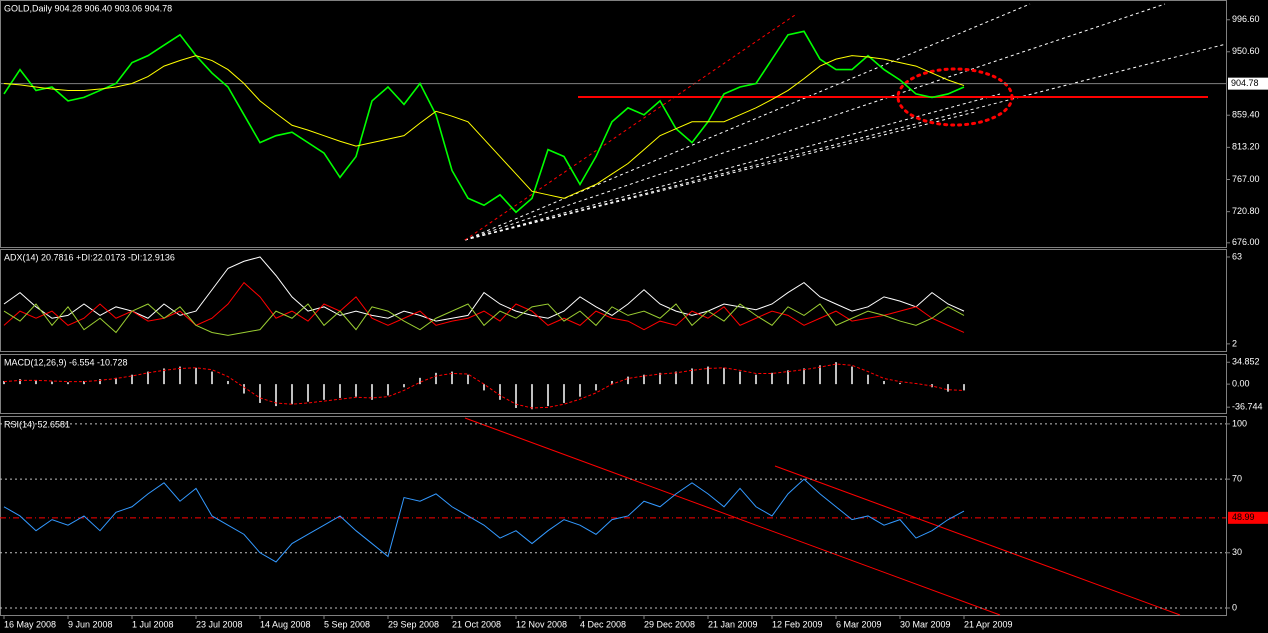  I want to click on x-tick-label: 14 Aug 2008, so click(285, 624).